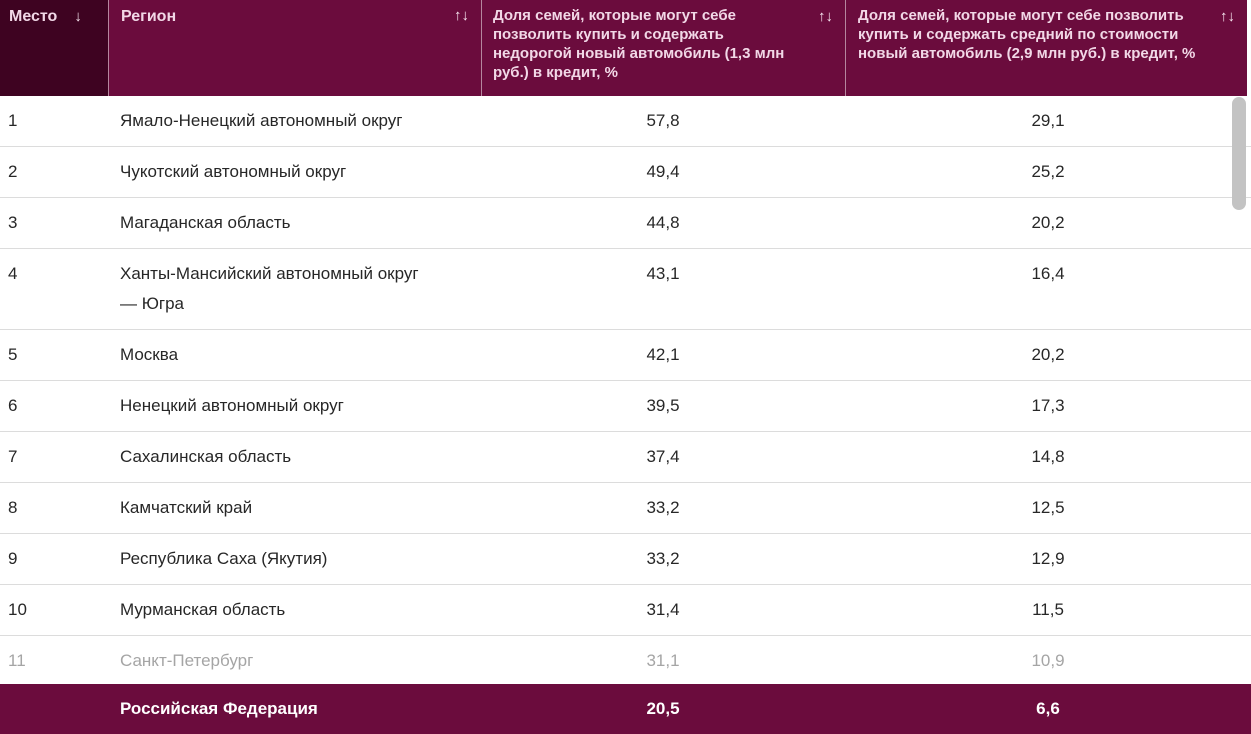 The width and height of the screenshot is (1251, 734). Describe the element at coordinates (17, 609) in the screenshot. I see `rank-cell: 10` at that location.